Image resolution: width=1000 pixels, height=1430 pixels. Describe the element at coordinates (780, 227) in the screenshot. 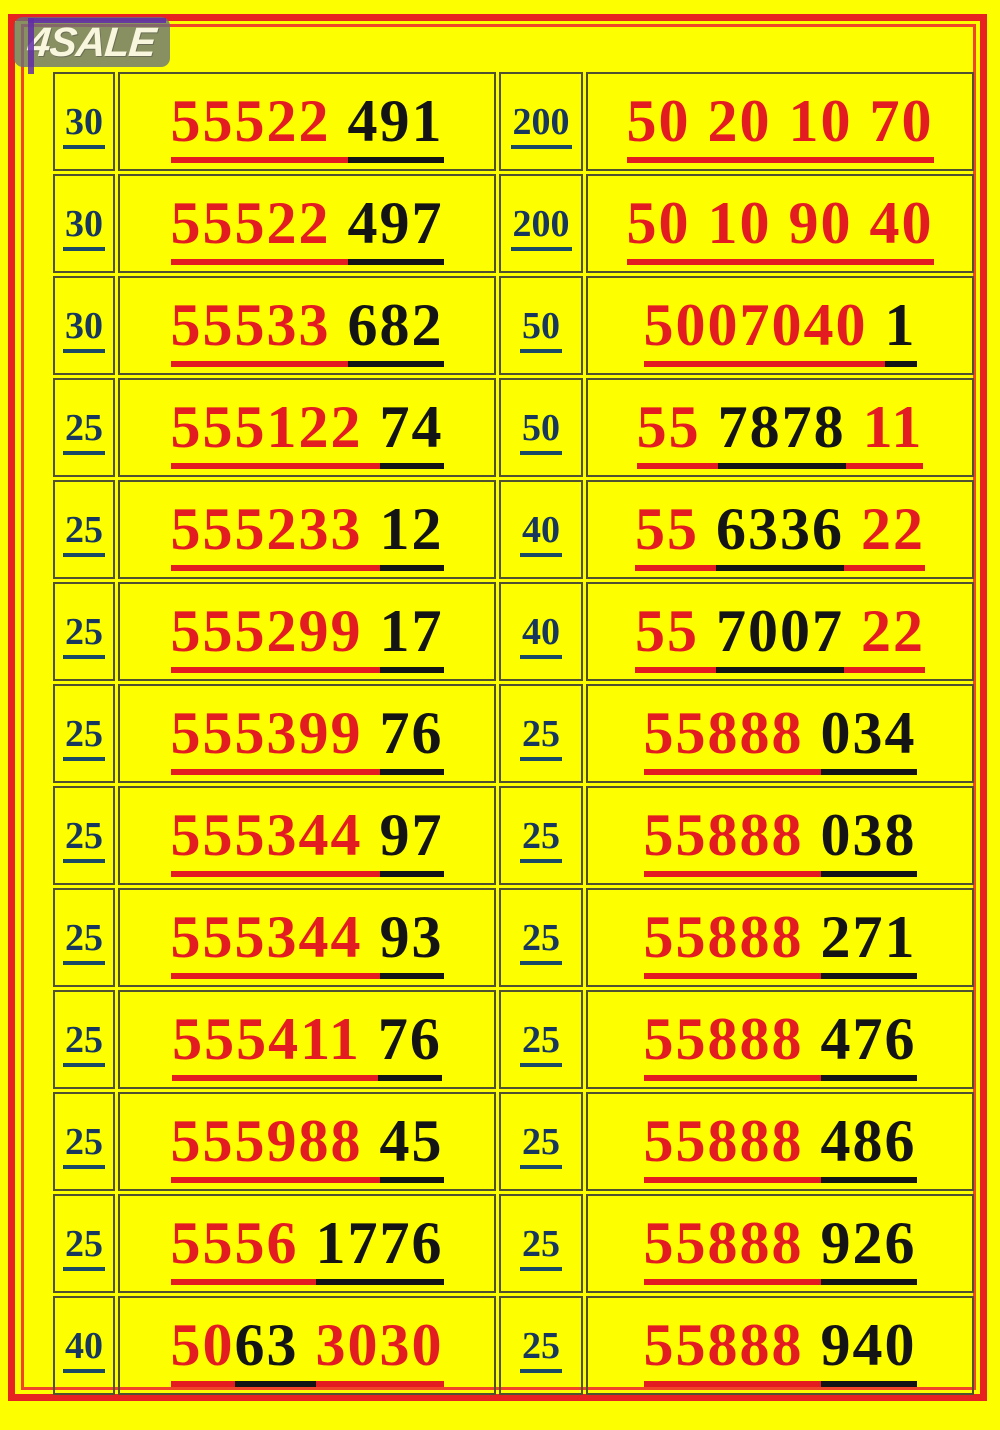

I see `phone-segment: 50 10 90 40` at that location.